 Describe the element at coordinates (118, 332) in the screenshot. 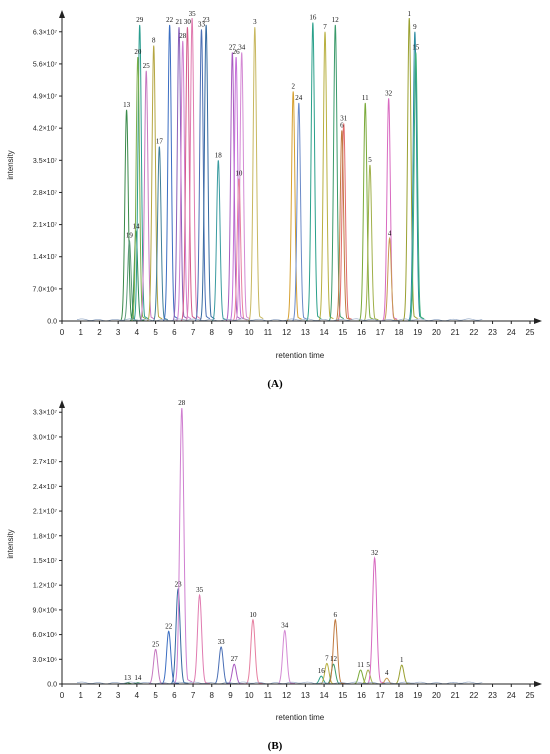

I see `x-tick-label: 3` at that location.